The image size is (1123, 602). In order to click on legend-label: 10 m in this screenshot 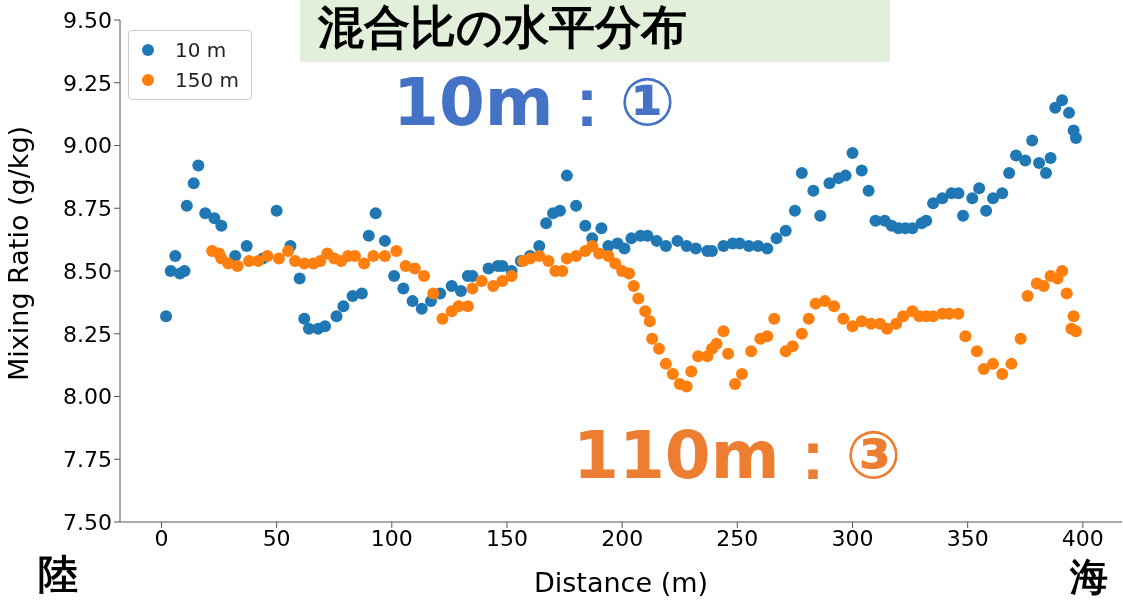, I will do `click(201, 50)`.